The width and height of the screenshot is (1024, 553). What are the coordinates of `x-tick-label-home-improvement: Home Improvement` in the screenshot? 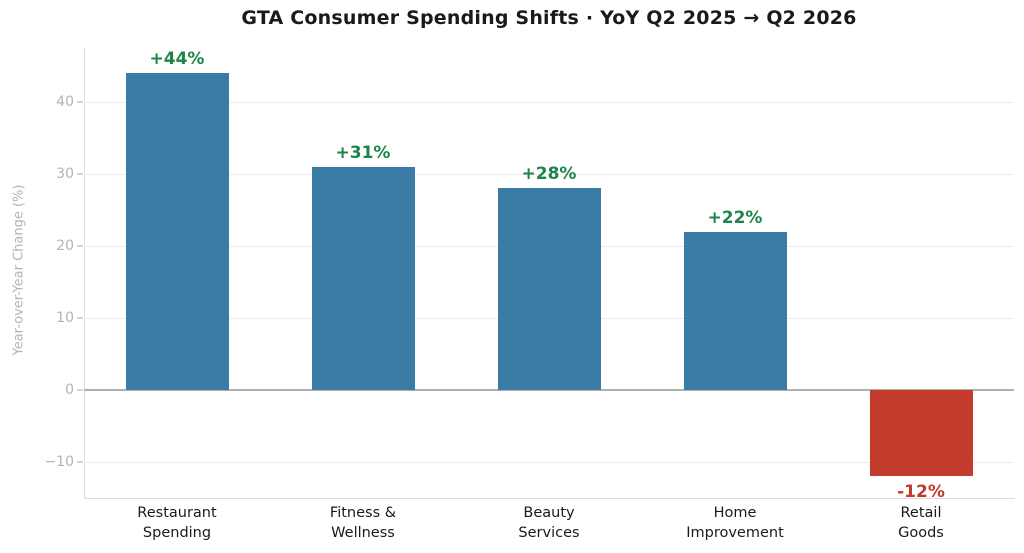 It's located at (735, 523).